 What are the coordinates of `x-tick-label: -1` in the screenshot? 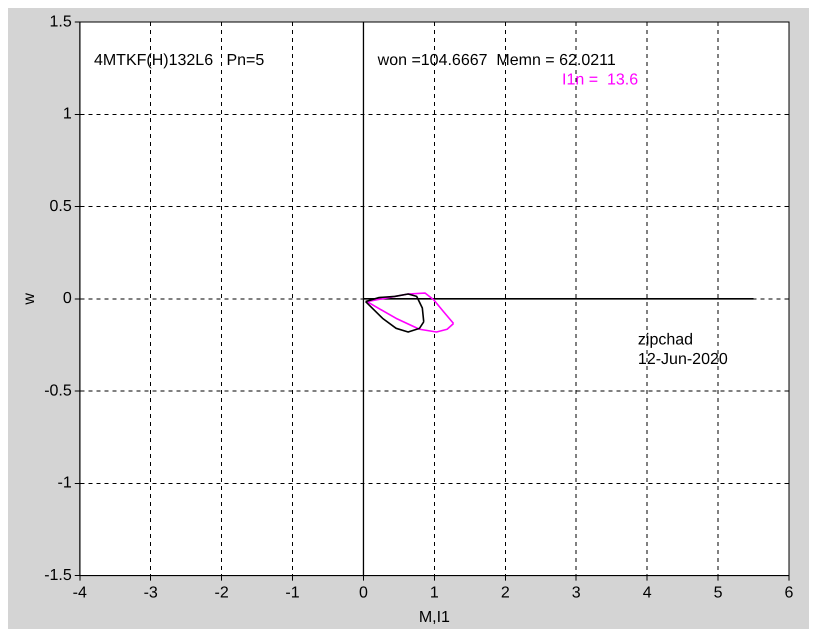 It's located at (292, 593).